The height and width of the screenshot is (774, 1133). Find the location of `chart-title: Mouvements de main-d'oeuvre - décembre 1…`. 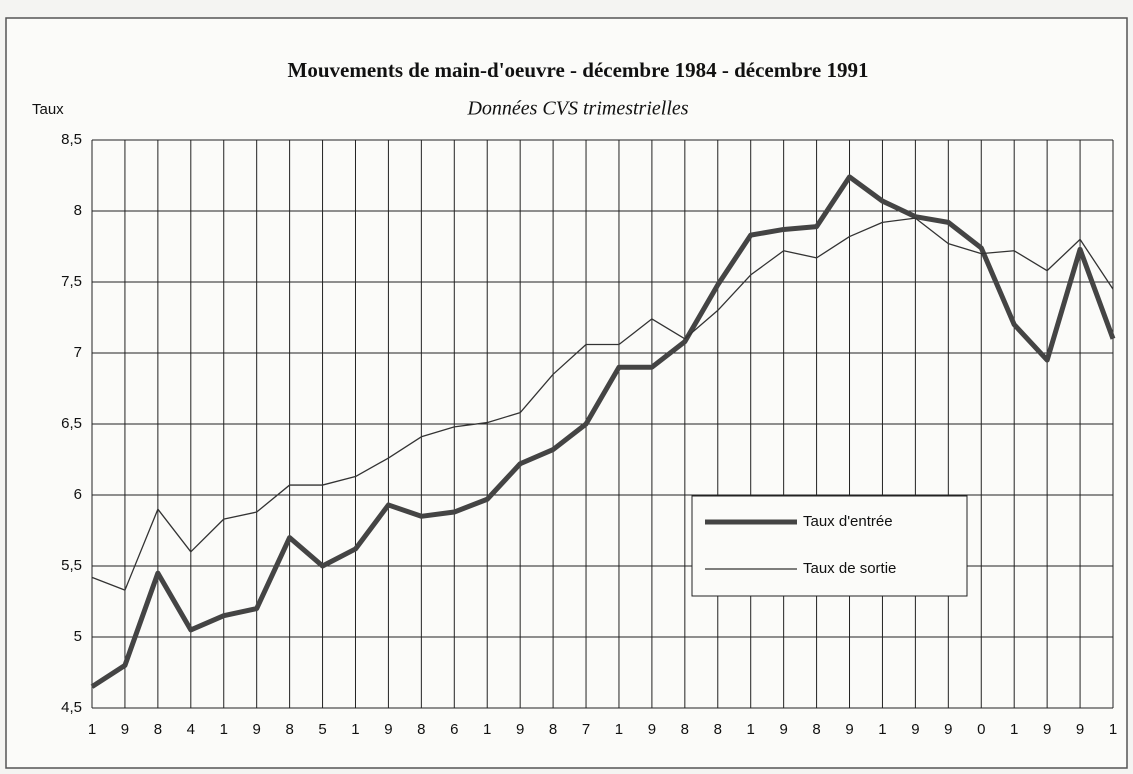

chart-title: Mouvements de main-d'oeuvre - décembre 1… is located at coordinates (578, 70).